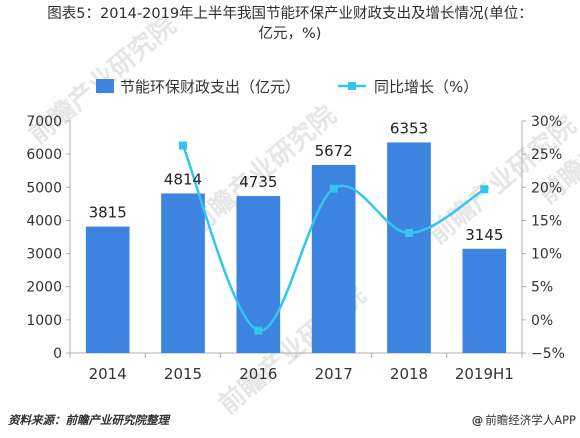 The height and width of the screenshot is (438, 580). What do you see at coordinates (88, 420) in the screenshot?
I see `source-note: 资料来源：前瞻产业研究院整理` at bounding box center [88, 420].